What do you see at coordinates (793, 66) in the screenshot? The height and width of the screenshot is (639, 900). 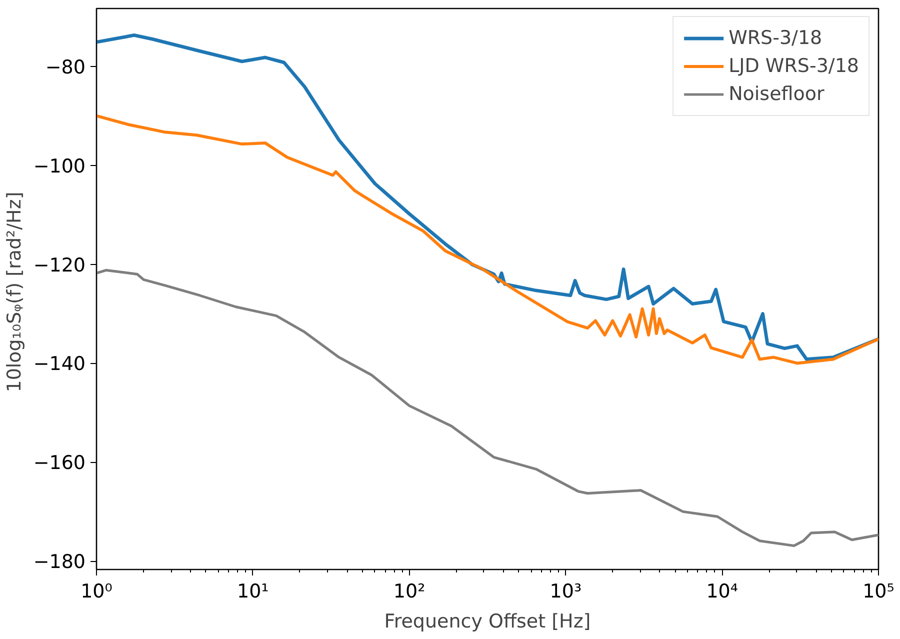 I see `legend-label: LJD WRS-3/18` at bounding box center [793, 66].